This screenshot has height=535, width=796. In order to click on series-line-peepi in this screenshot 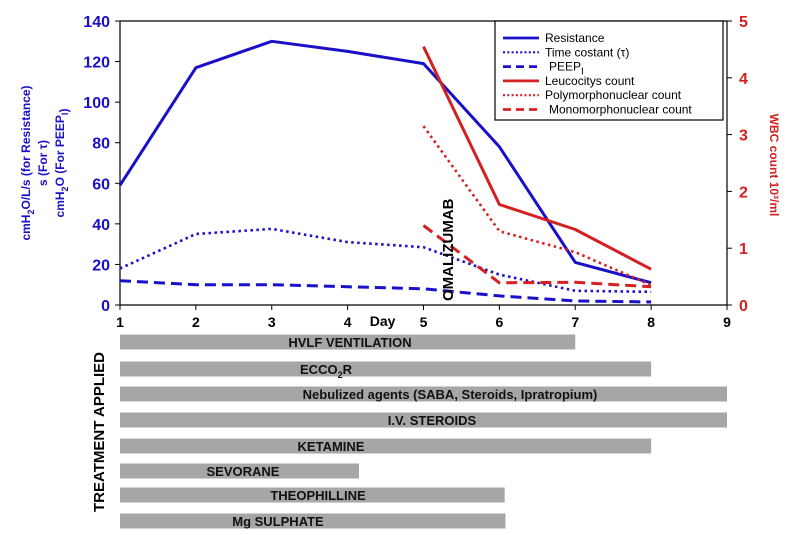, I will do `click(385, 291)`.